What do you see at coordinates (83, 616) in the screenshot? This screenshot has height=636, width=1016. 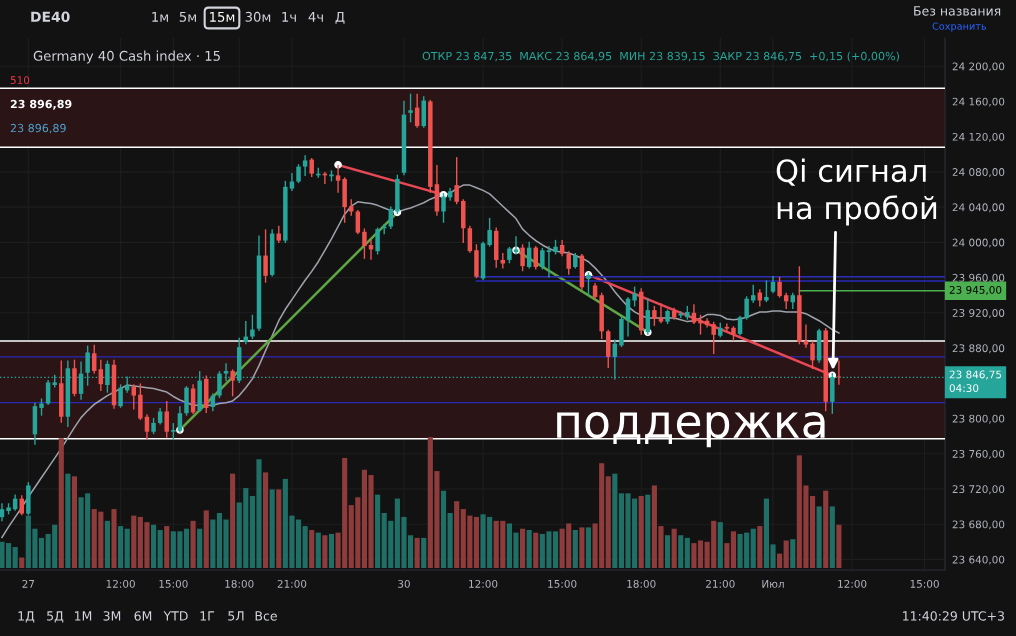 I see `text: 1М` at bounding box center [83, 616].